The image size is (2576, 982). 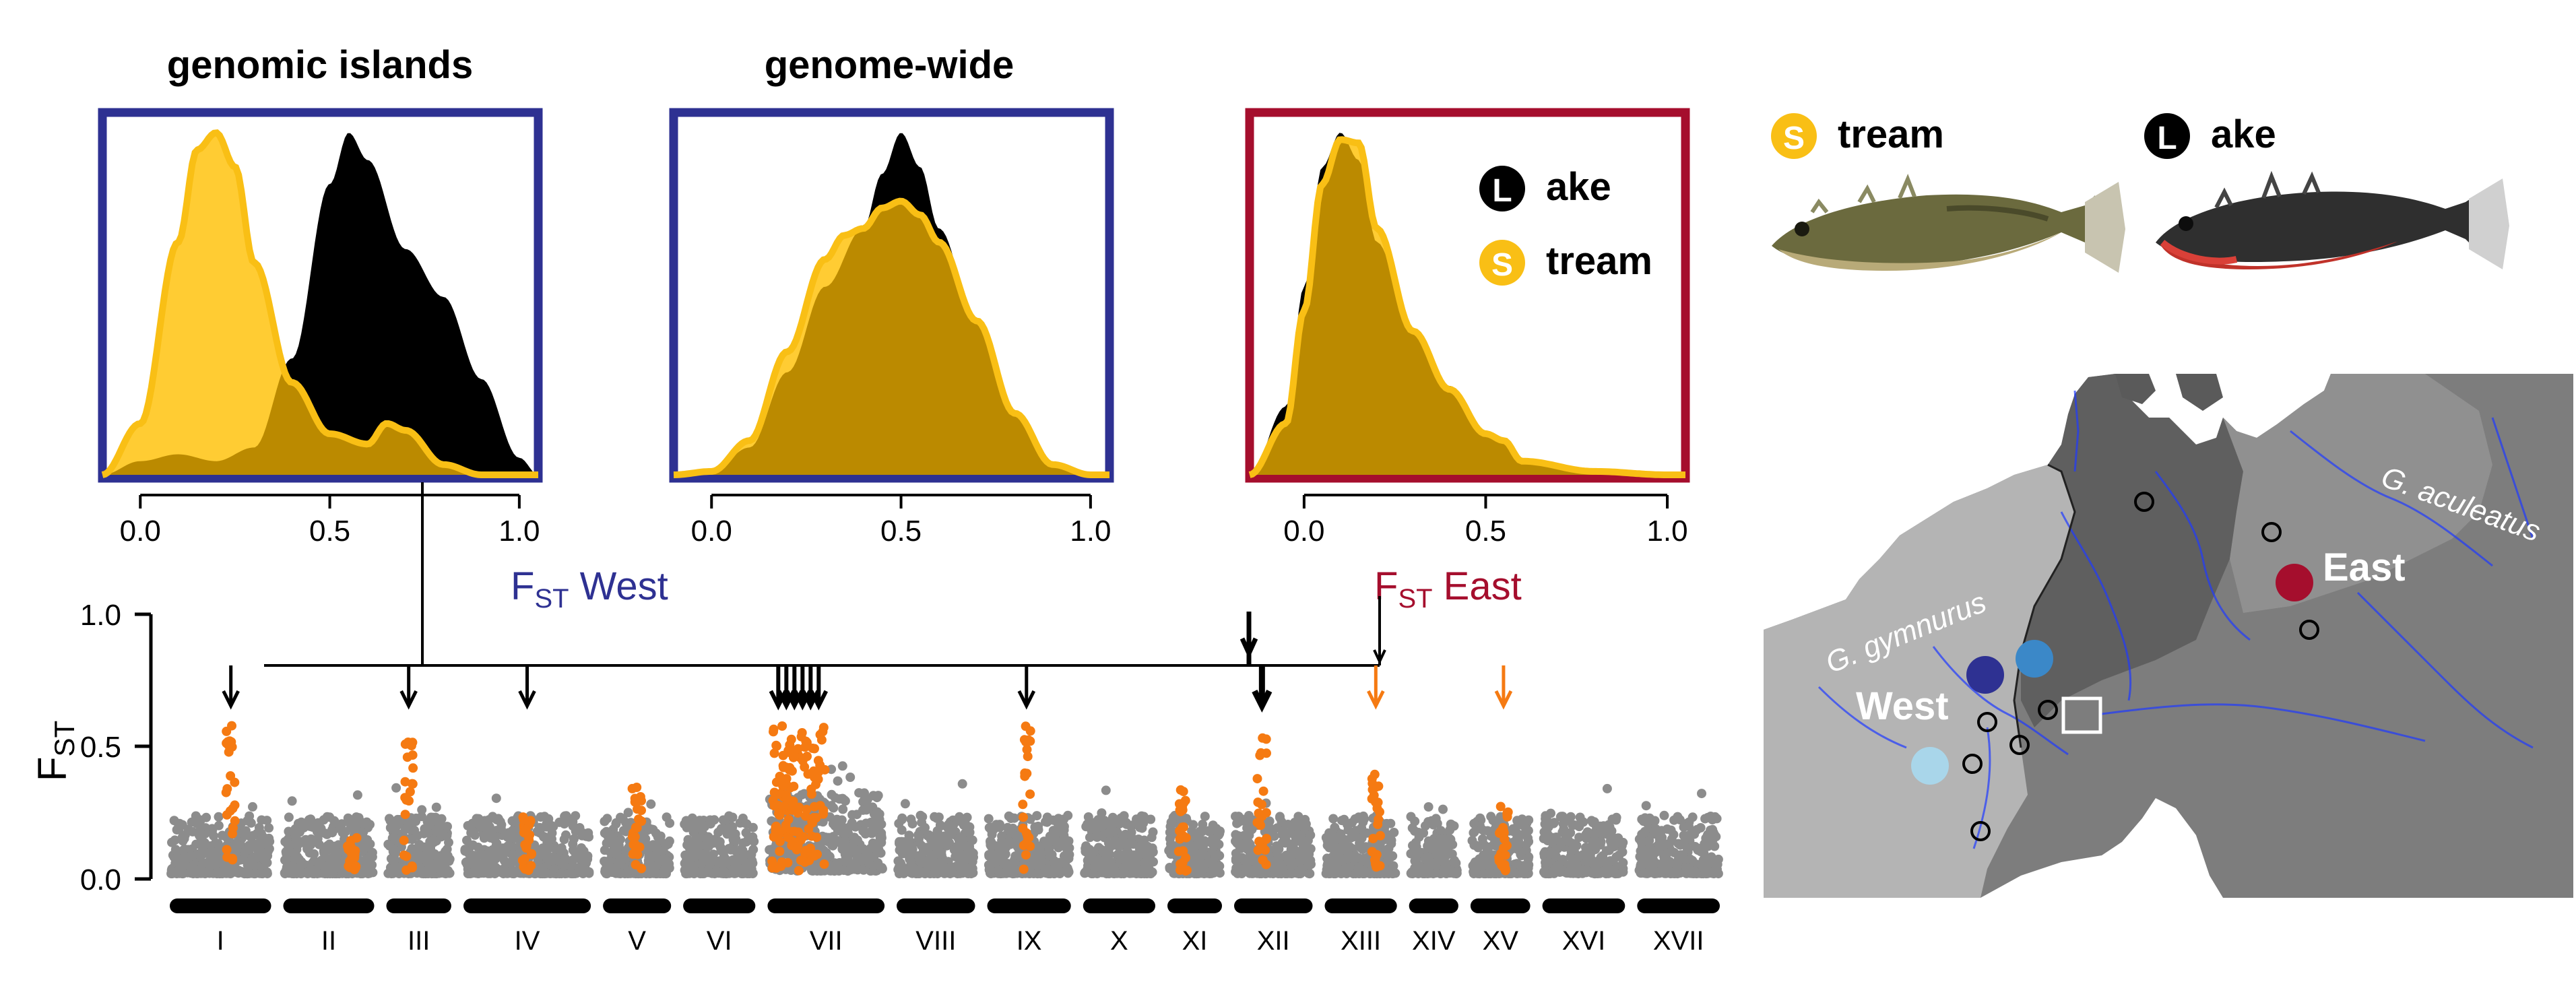 I want to click on legend-stream-letter: S, so click(x=1502, y=265).